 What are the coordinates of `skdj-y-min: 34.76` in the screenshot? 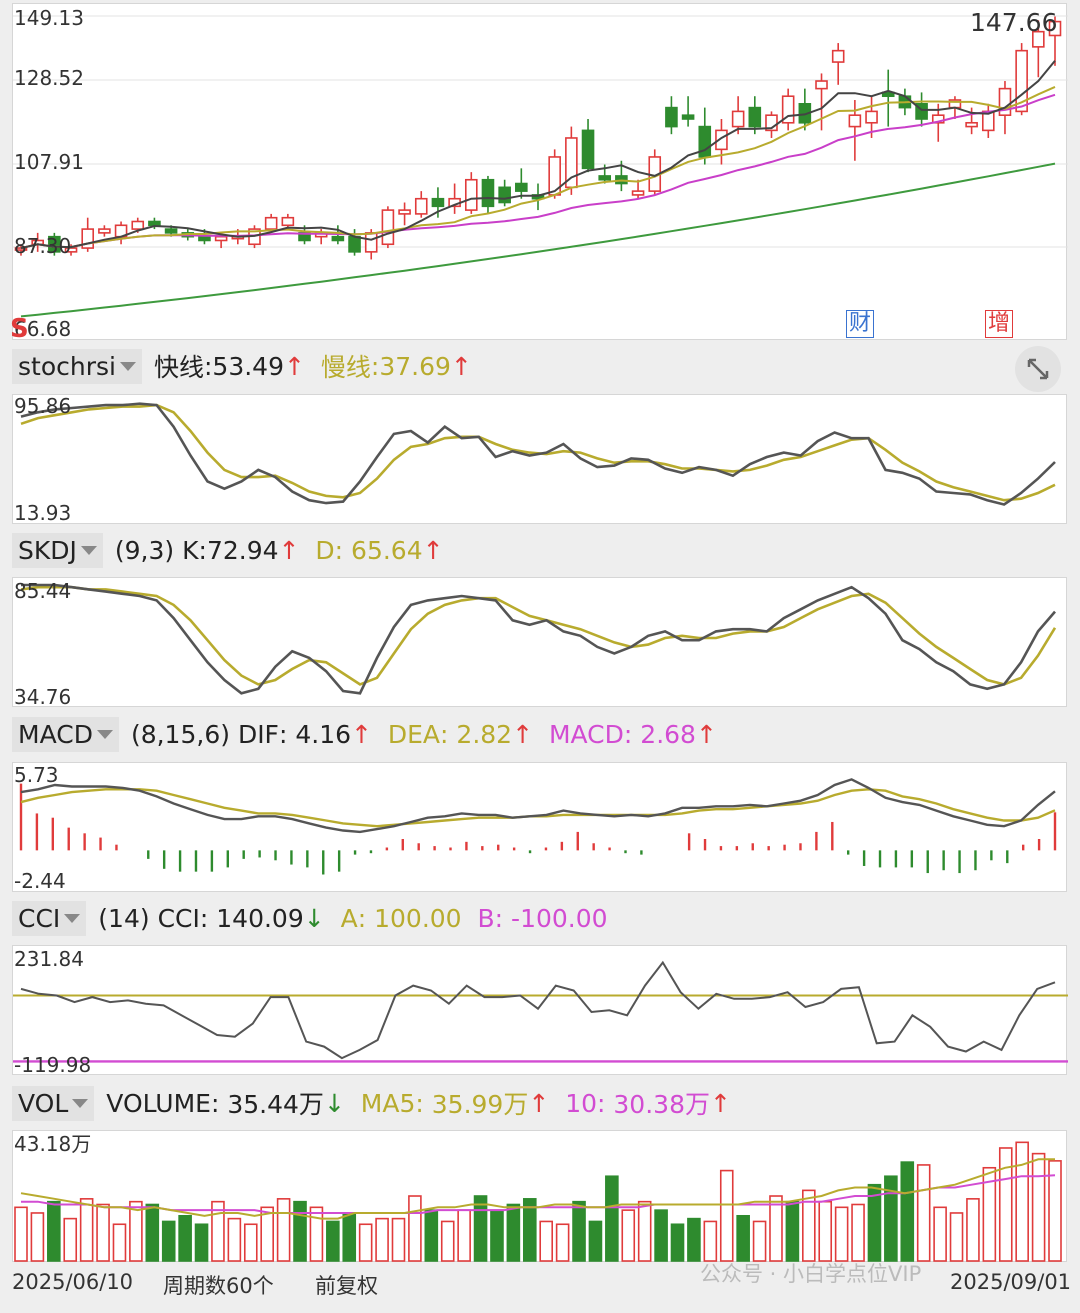 It's located at (43, 697).